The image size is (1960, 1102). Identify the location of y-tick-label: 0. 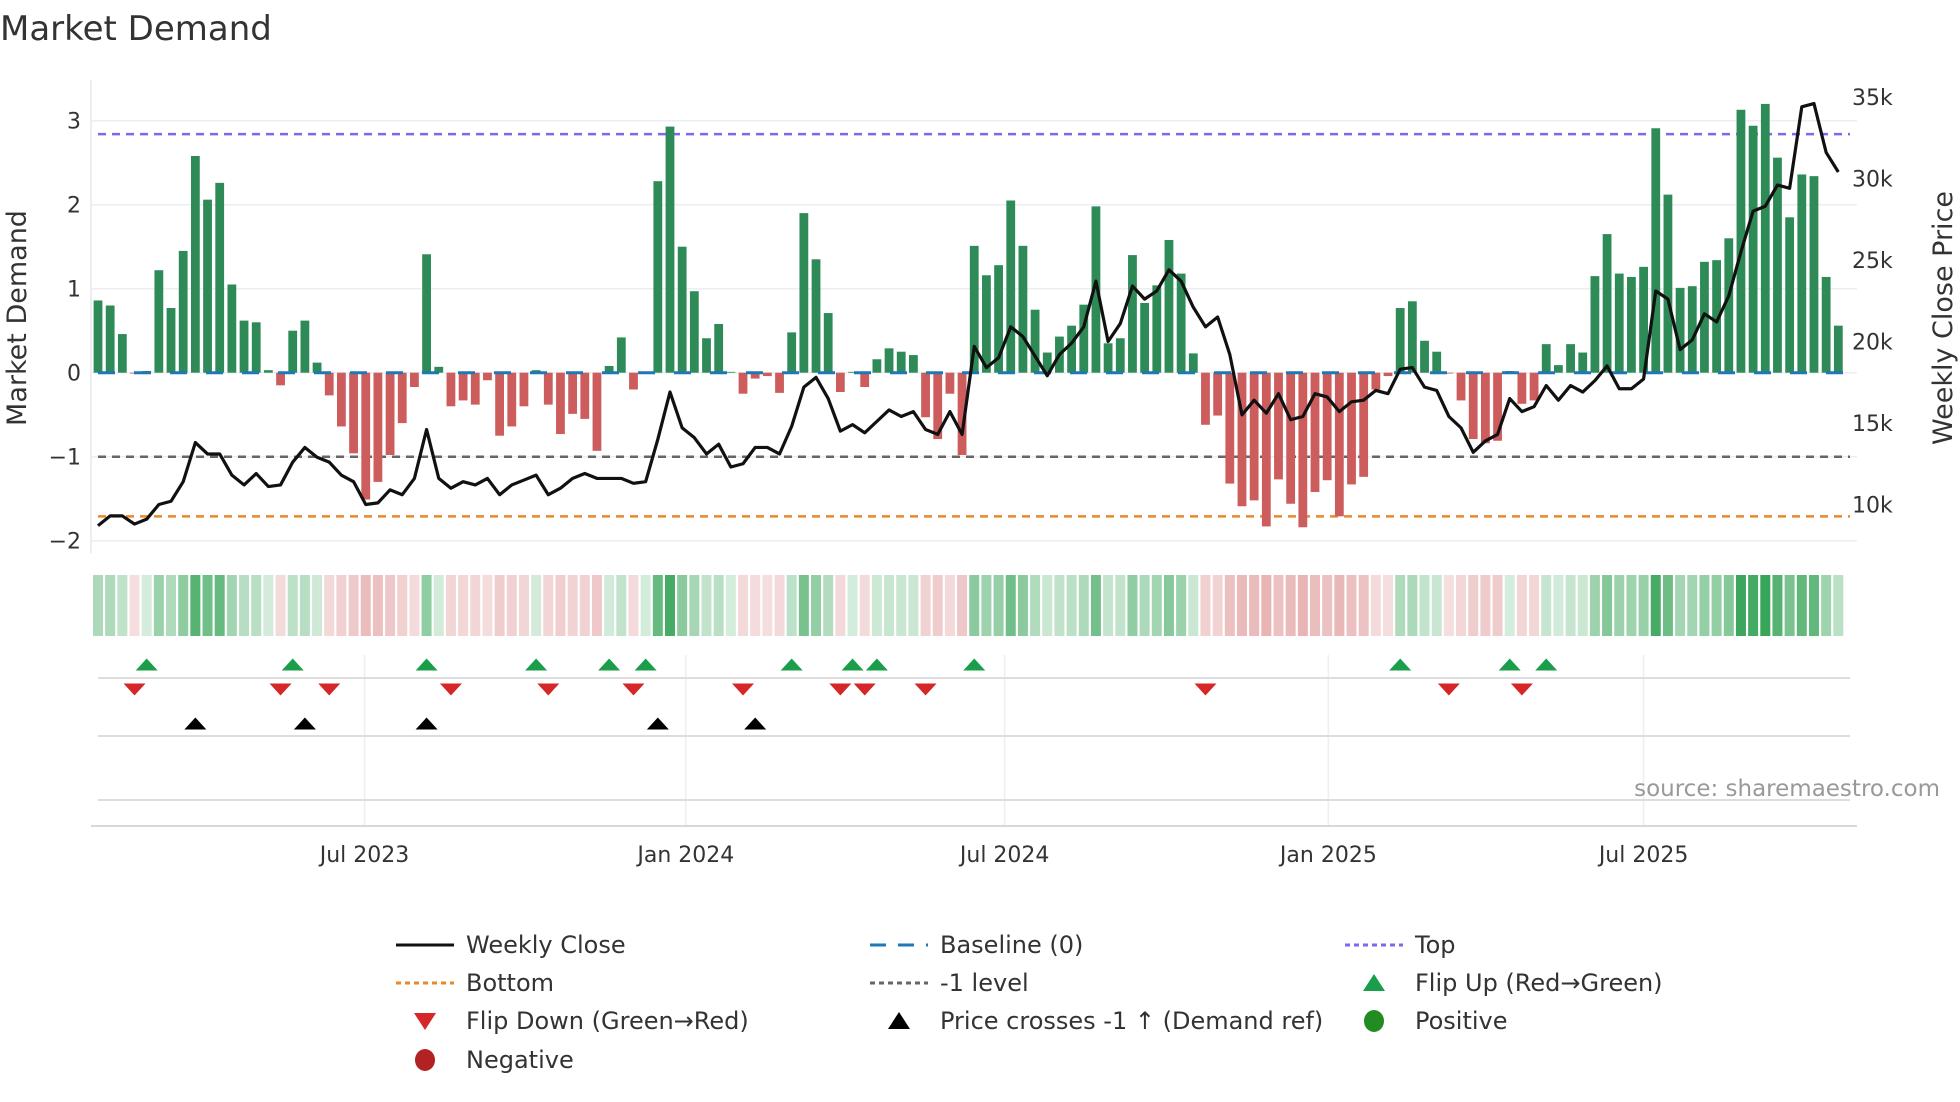
(74, 374).